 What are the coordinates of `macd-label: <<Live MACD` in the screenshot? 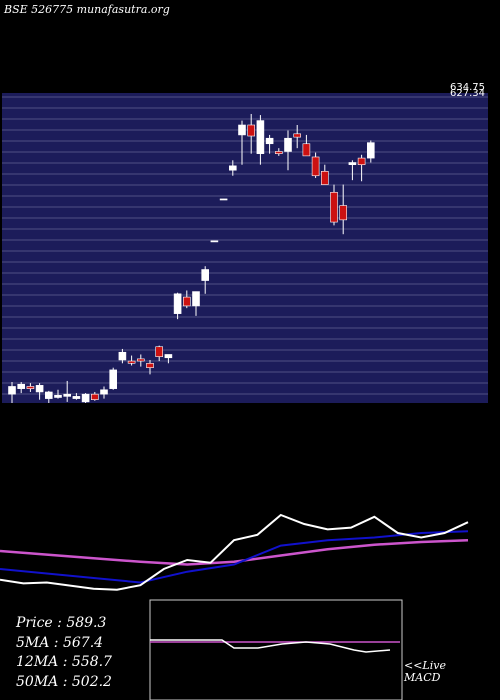 It's located at (425, 672).